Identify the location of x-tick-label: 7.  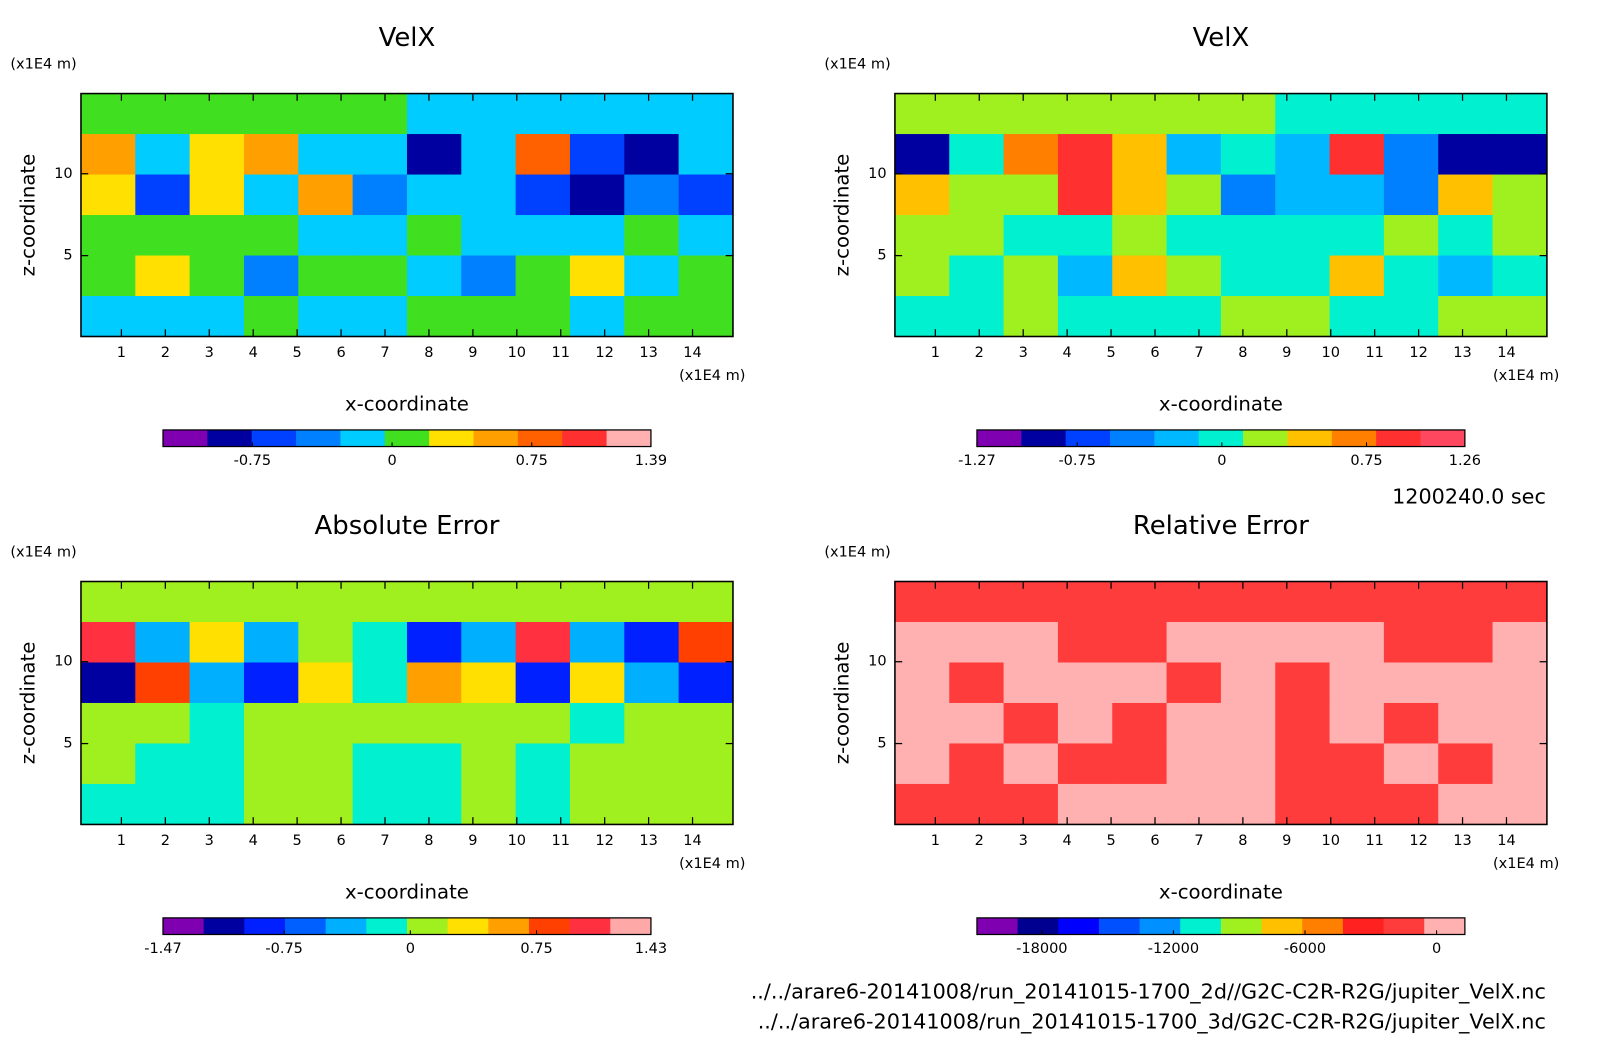
(1198, 841).